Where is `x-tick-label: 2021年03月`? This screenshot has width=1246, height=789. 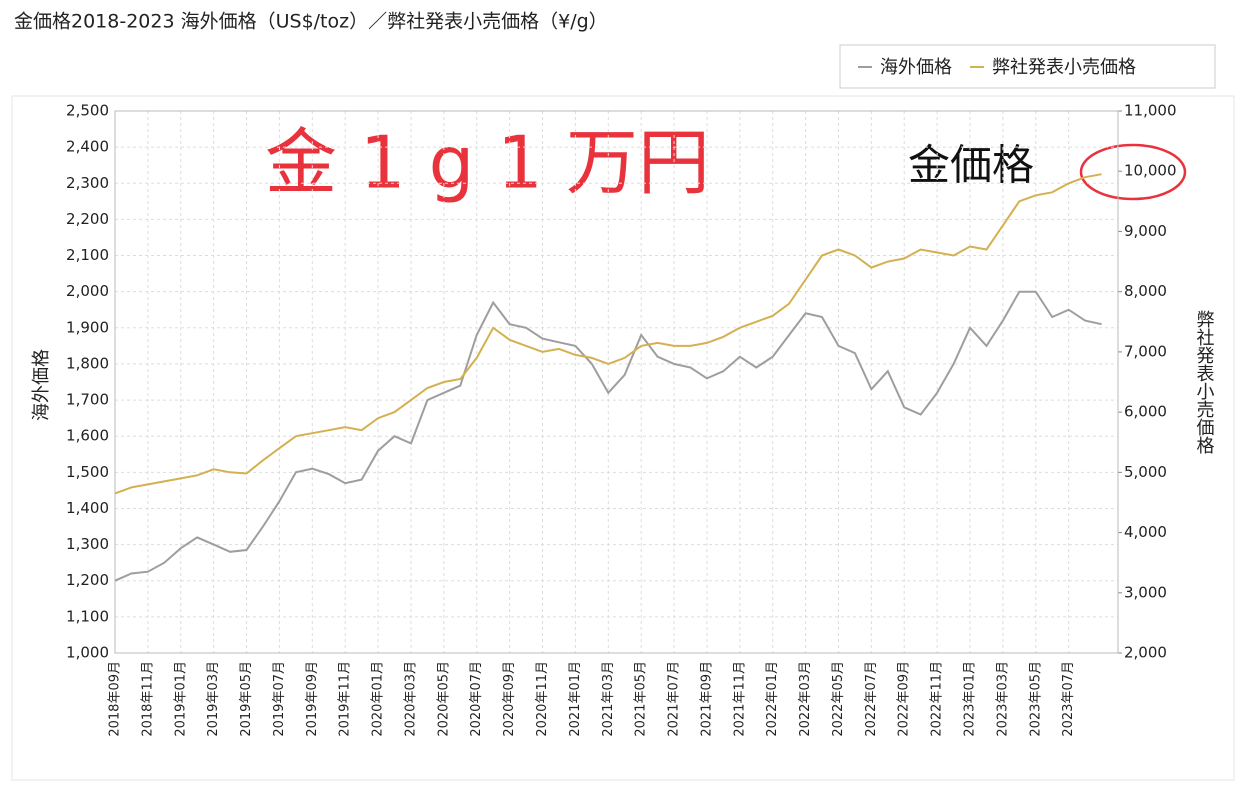
x-tick-label: 2021年03月 is located at coordinates (608, 699).